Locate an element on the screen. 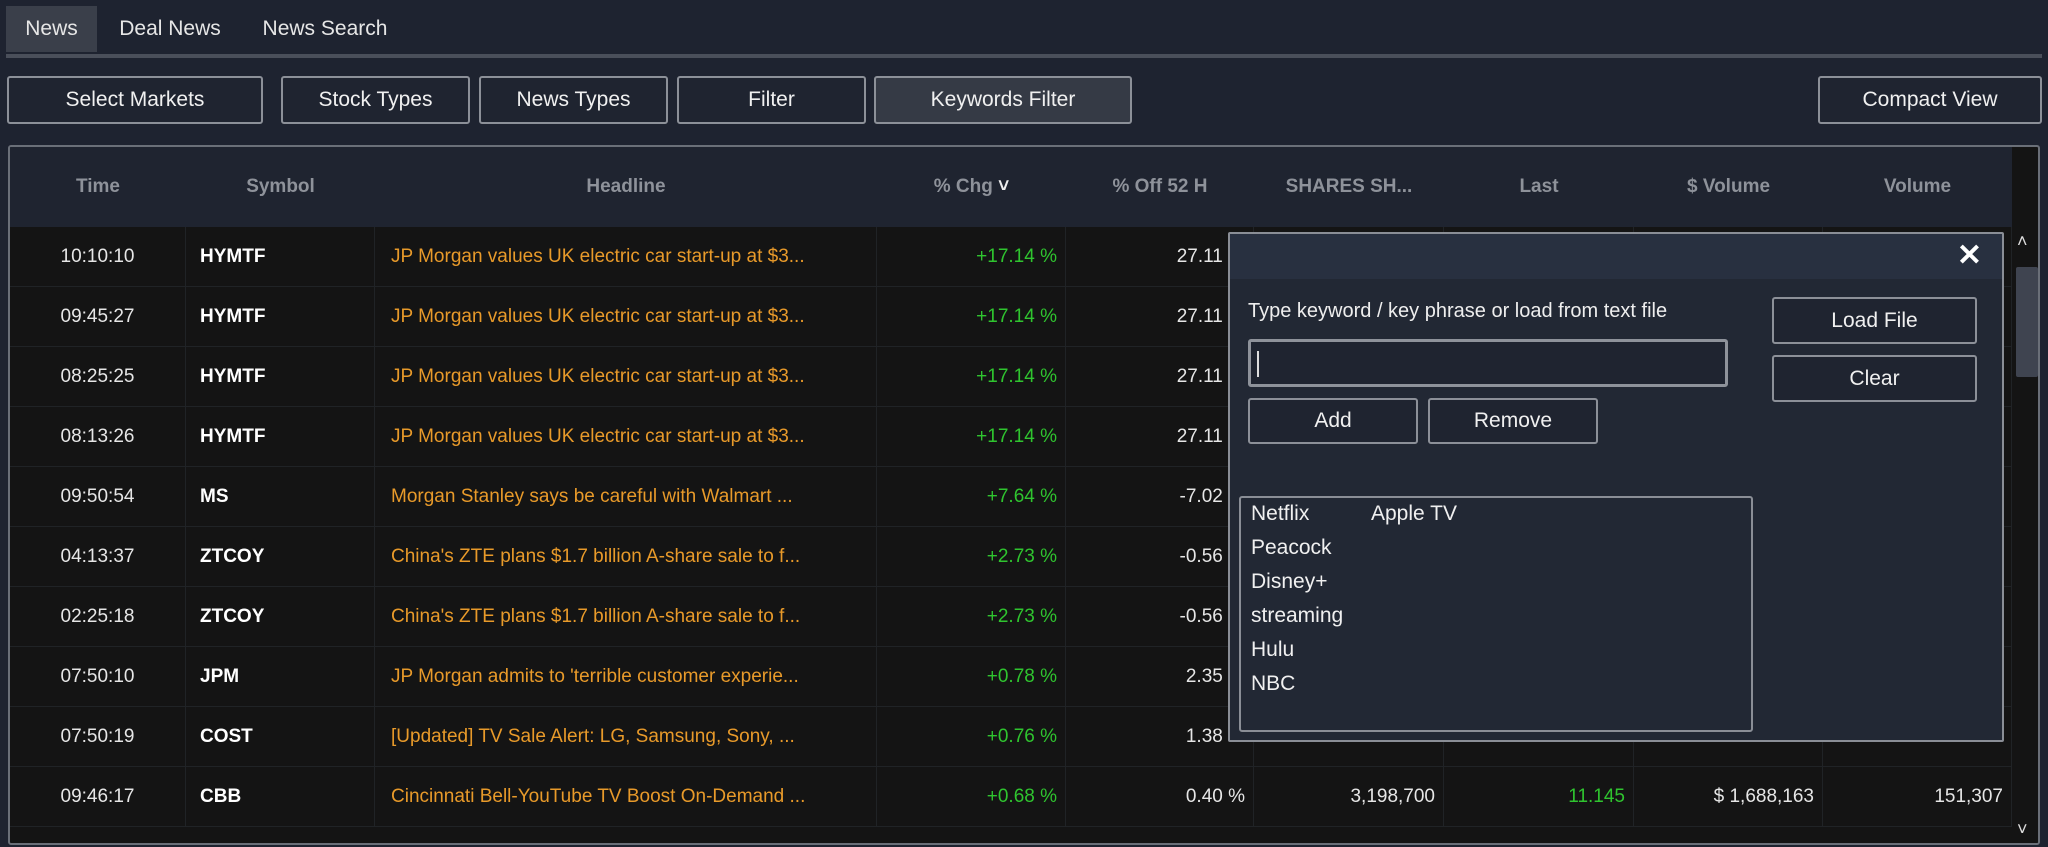 The height and width of the screenshot is (847, 2048). keyword-item: Netflix is located at coordinates (1280, 513).